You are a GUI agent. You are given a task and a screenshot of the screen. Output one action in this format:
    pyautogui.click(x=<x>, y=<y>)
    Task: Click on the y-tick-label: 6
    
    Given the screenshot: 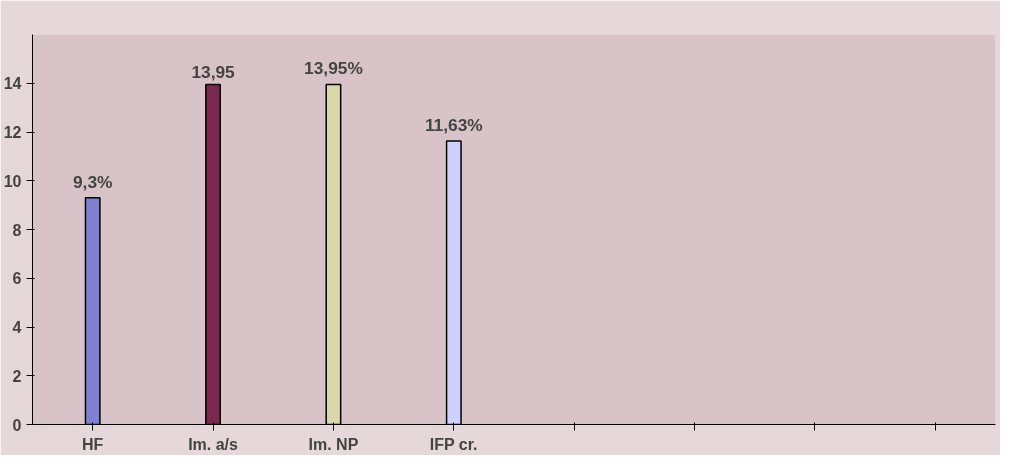 What is the action you would take?
    pyautogui.click(x=17, y=279)
    